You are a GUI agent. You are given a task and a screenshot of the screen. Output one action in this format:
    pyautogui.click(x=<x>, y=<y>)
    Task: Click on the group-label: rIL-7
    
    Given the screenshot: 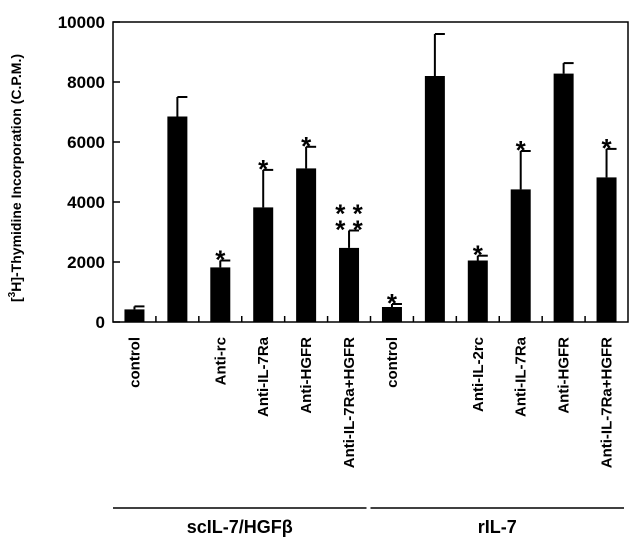 What is the action you would take?
    pyautogui.click(x=497, y=527)
    